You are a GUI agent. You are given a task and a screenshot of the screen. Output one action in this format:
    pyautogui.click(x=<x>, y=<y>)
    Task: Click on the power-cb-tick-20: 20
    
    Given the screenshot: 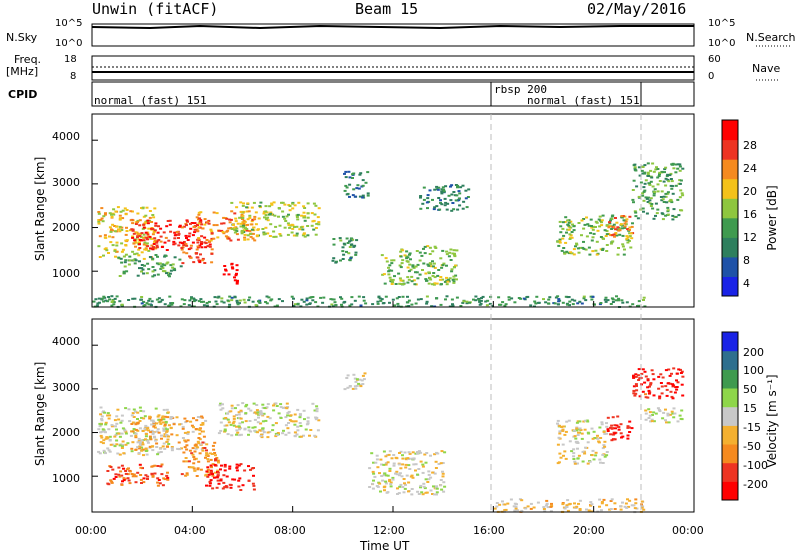 What is the action you would take?
    pyautogui.click(x=750, y=191)
    